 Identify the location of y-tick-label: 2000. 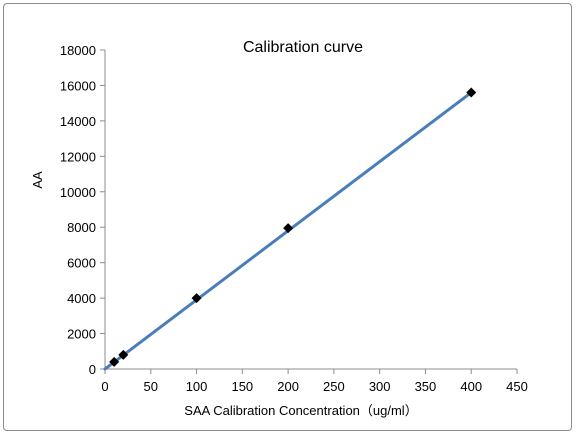
(81, 334).